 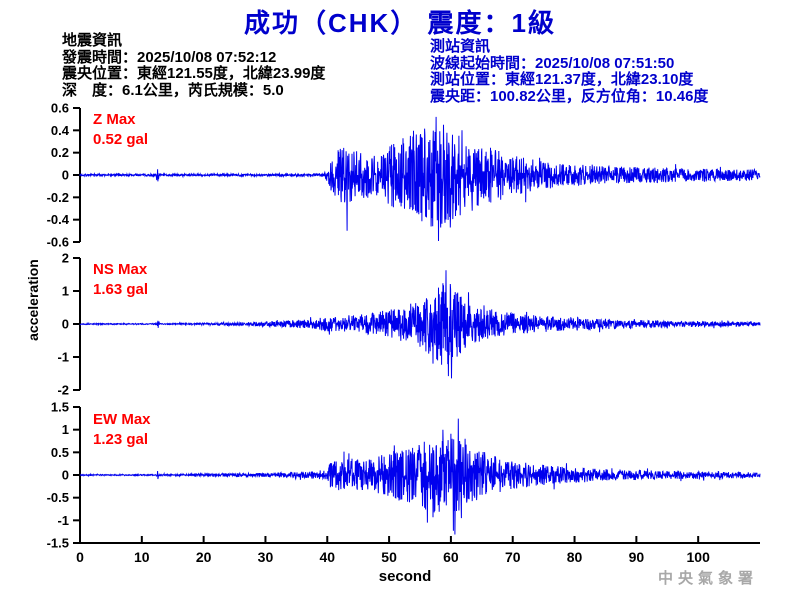 What do you see at coordinates (120, 130) in the screenshot?
I see `z-channel-max-label: Z Max 0.52 gal` at bounding box center [120, 130].